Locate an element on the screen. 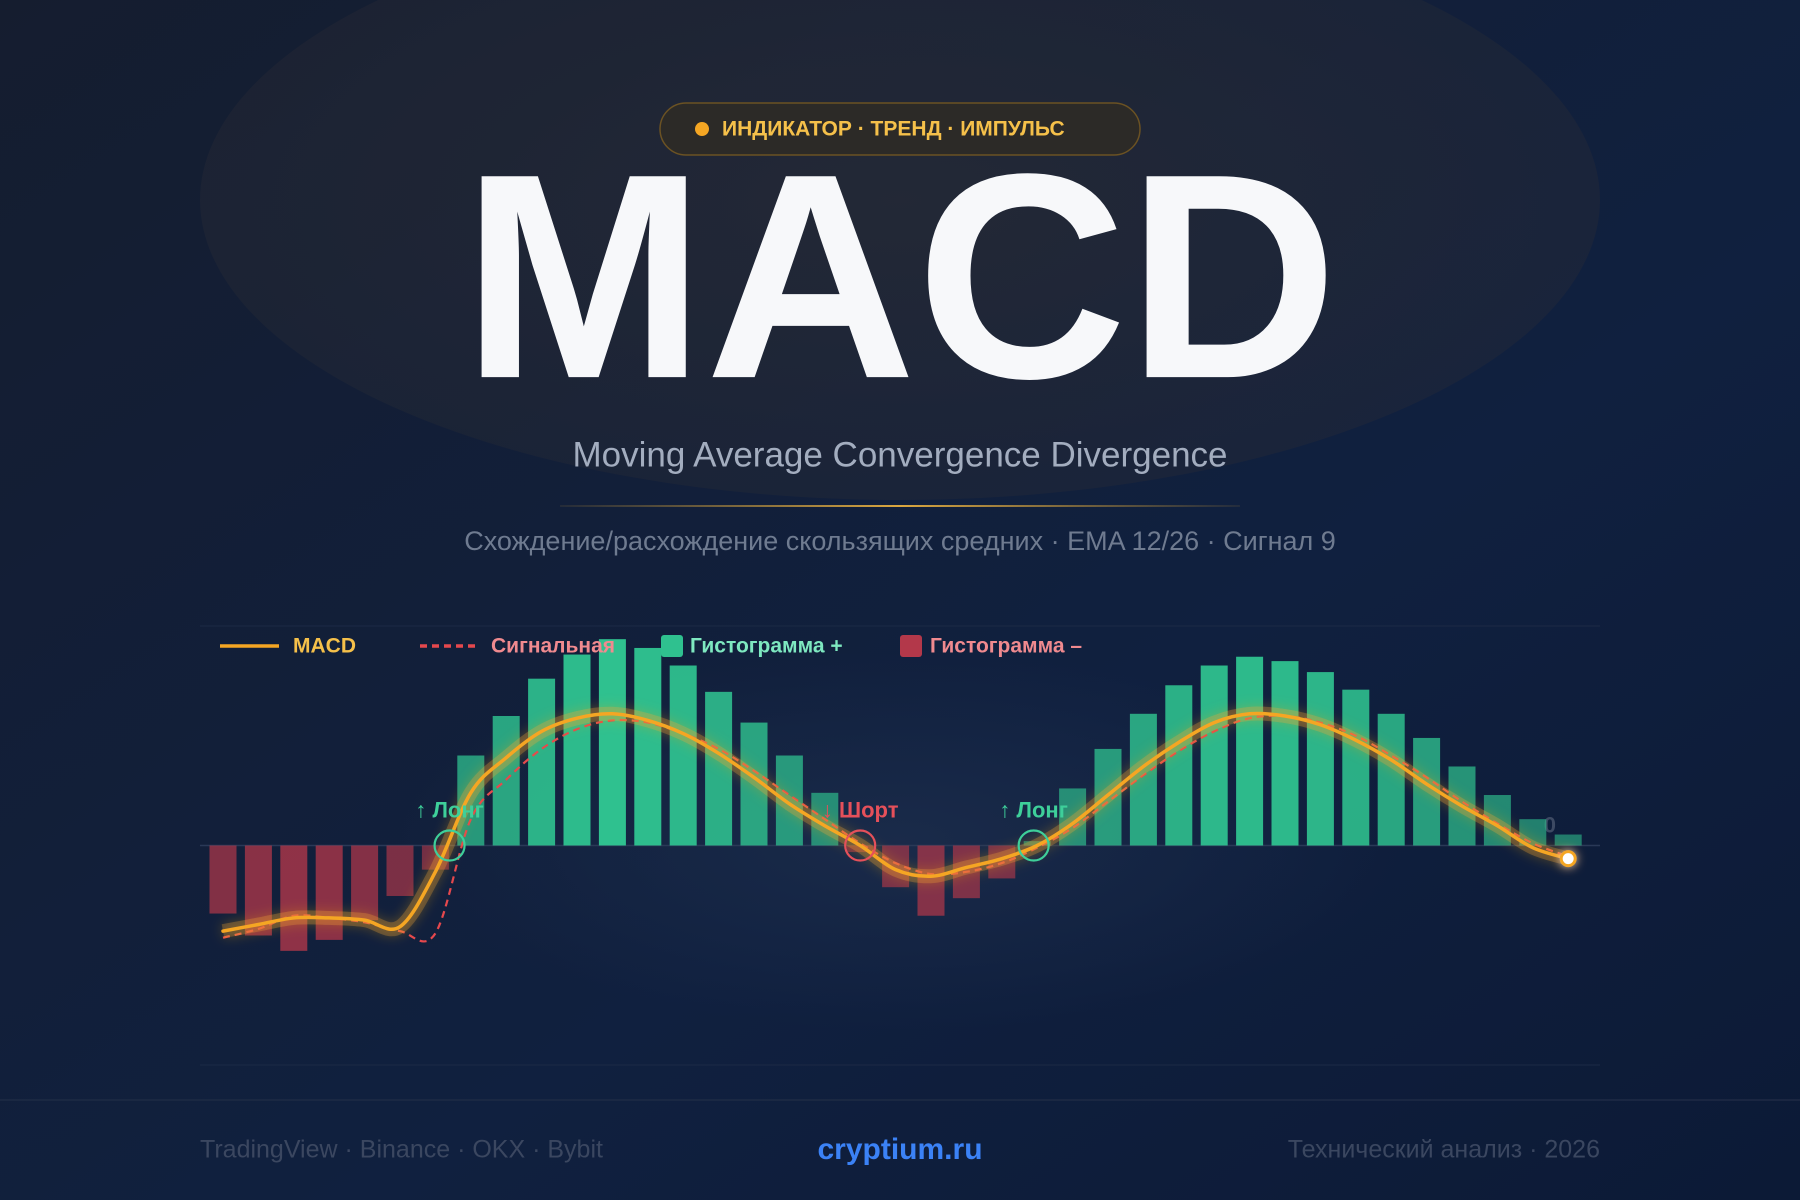  badge-text: ИНДИКАТОР · ТРЕНД · ИМПУЛЬС is located at coordinates (893, 129).